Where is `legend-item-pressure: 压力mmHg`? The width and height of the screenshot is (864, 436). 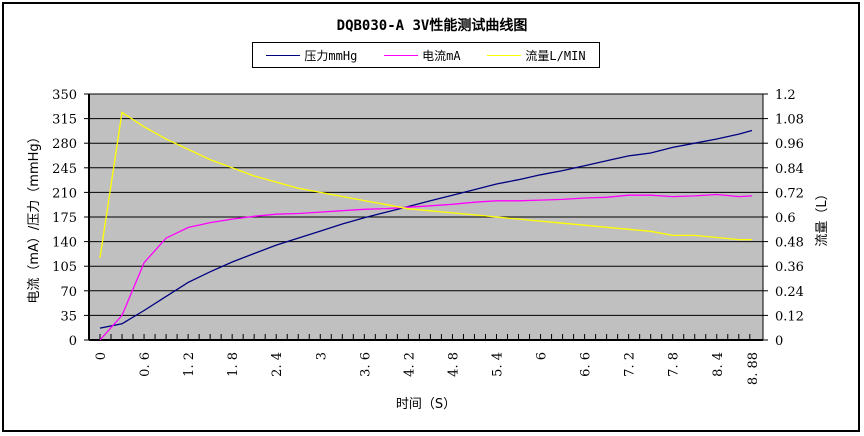
legend-item-pressure: 压力mmHg is located at coordinates (311, 55).